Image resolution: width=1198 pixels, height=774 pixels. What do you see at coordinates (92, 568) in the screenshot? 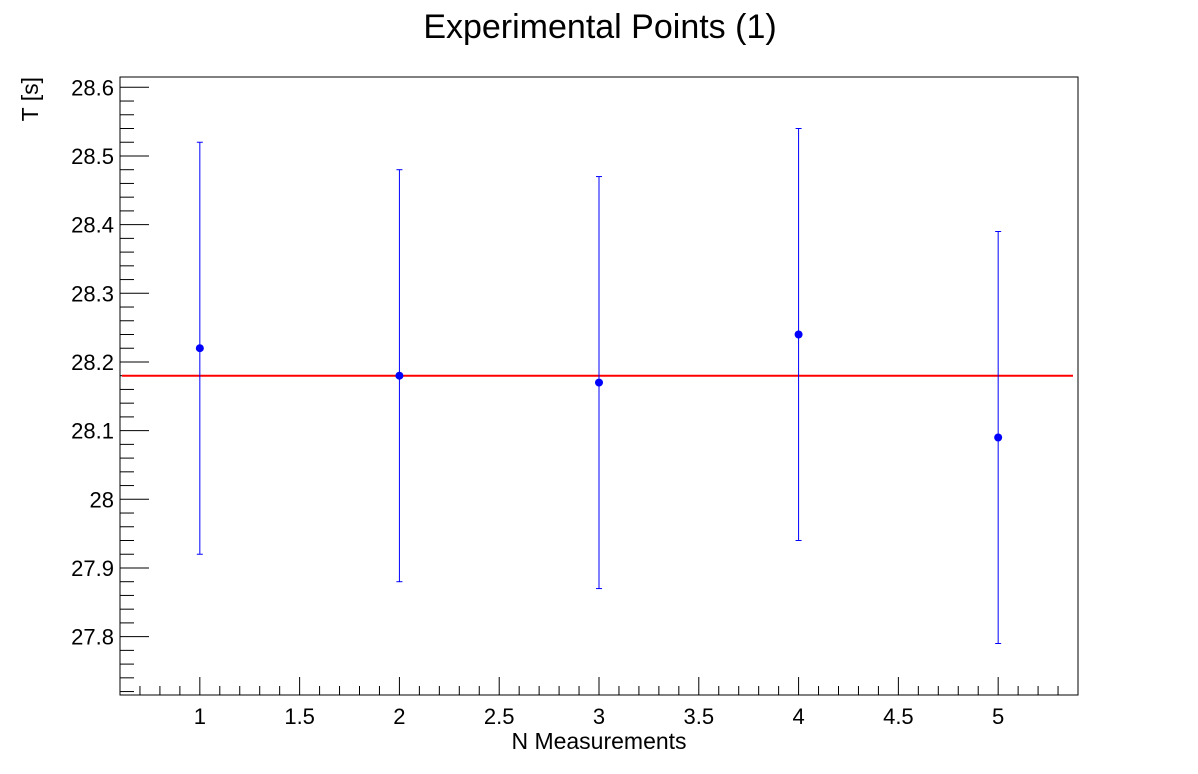
I see `y-tick-label: 27.9` at bounding box center [92, 568].